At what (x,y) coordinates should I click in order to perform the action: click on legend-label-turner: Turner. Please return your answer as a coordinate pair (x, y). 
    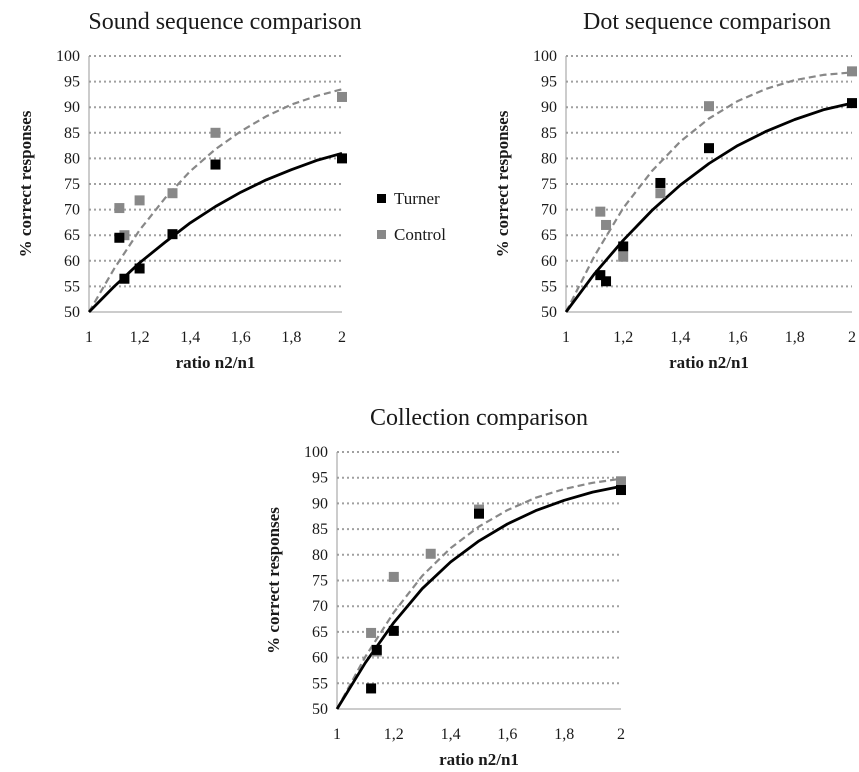
    Looking at the image, I should click on (417, 198).